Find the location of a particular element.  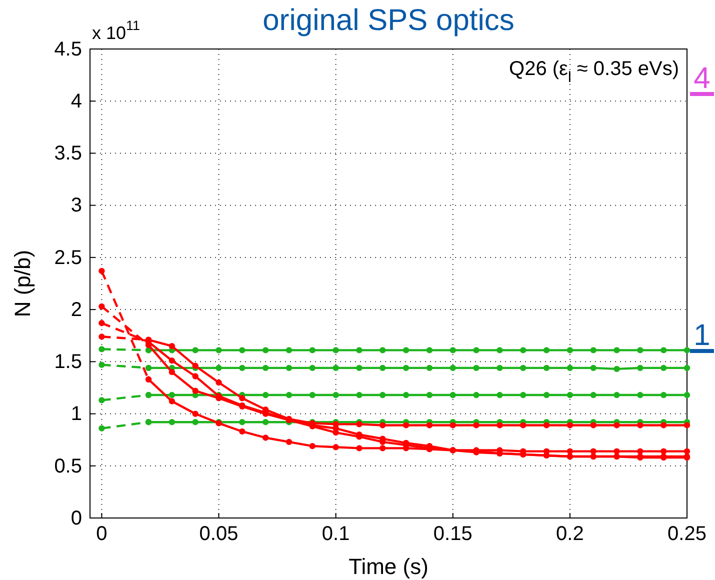

x-axis-title: Time (s) is located at coordinates (388, 566).